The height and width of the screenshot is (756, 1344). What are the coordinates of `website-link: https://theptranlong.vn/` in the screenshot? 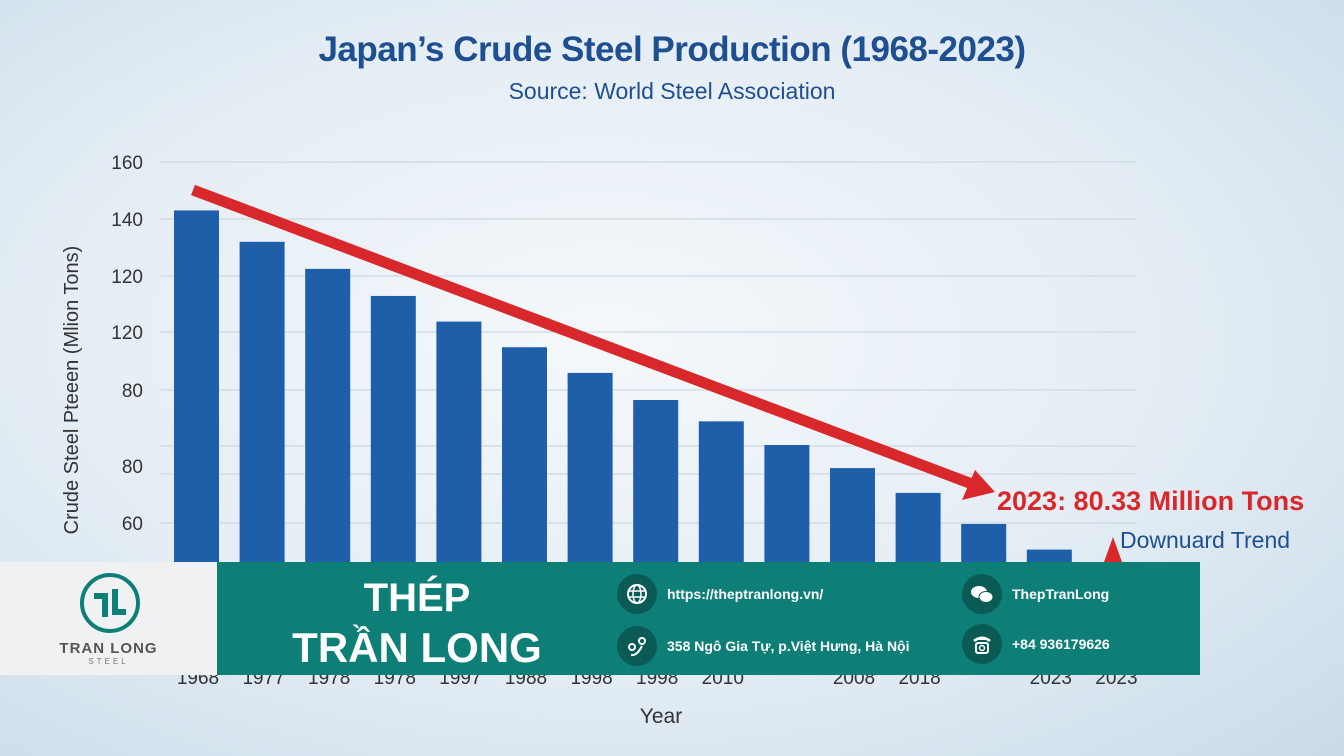 It's located at (745, 594).